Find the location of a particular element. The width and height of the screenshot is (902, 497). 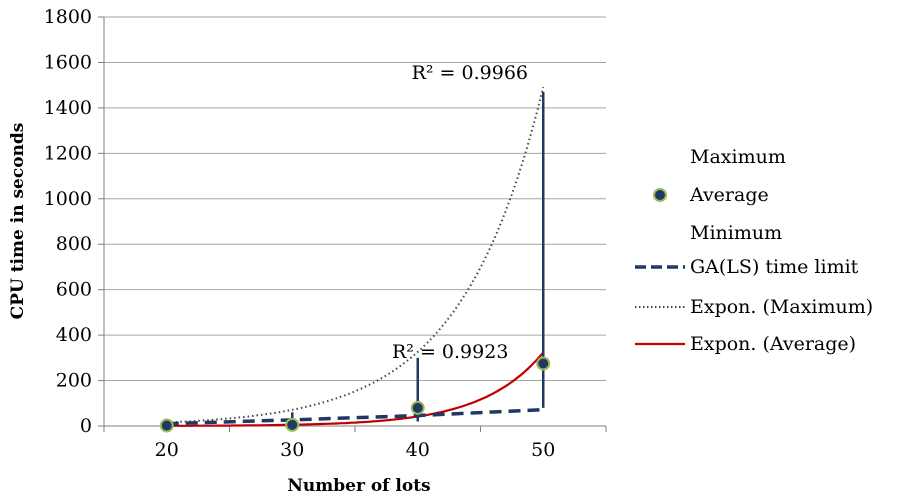

legend-label: GA(LS) time limit is located at coordinates (774, 267).